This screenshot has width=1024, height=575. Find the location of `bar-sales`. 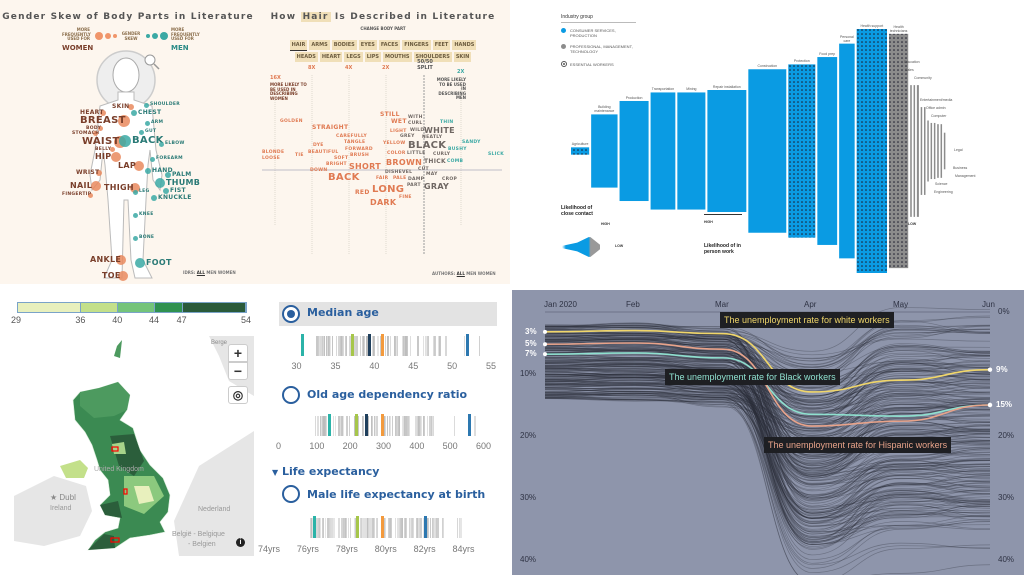

bar-sales is located at coordinates (914, 151).